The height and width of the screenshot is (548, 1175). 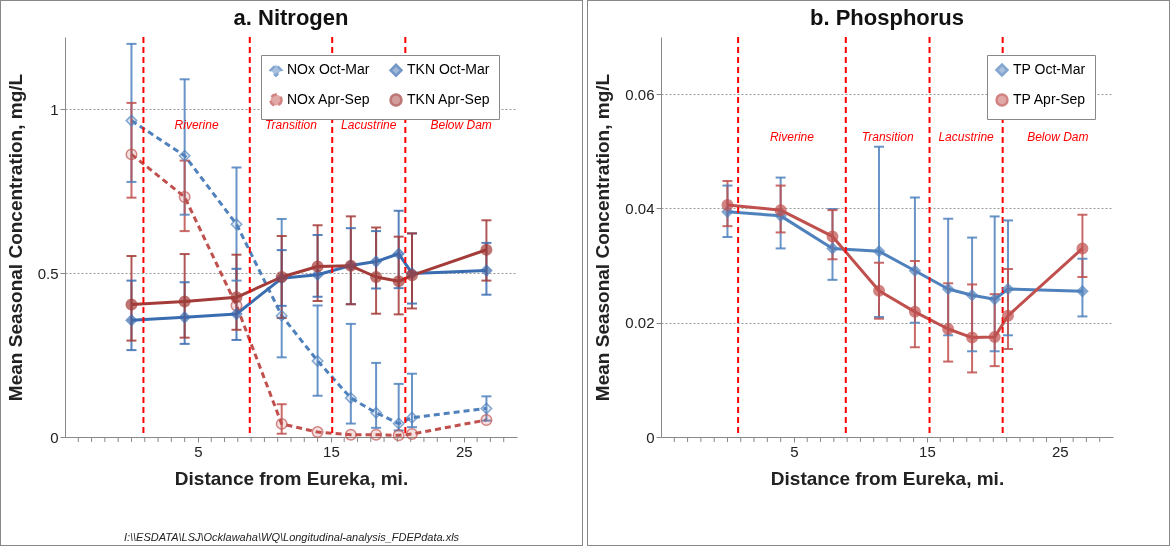 What do you see at coordinates (792, 137) in the screenshot?
I see `annotation: Riverine` at bounding box center [792, 137].